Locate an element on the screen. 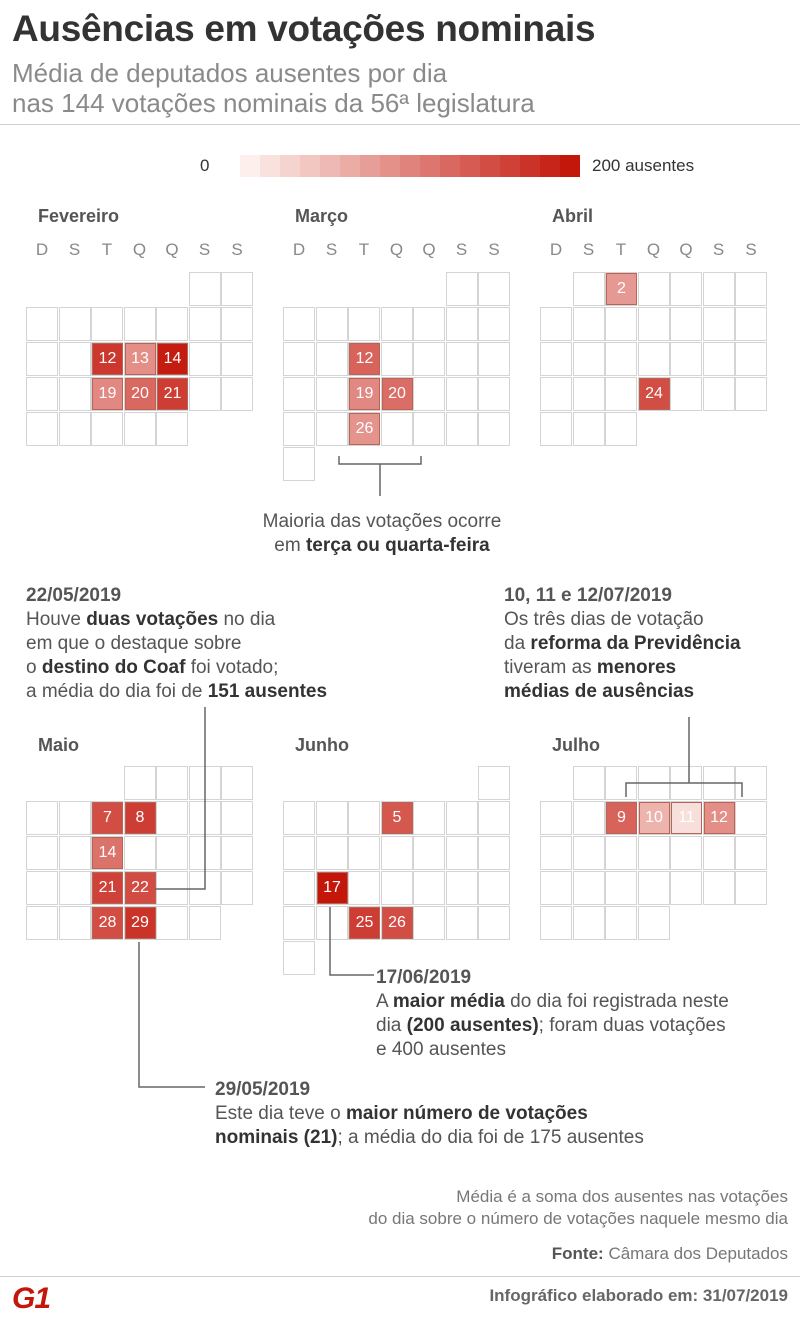 The height and width of the screenshot is (1336, 800). voting-day-cell: 29 is located at coordinates (140, 923).